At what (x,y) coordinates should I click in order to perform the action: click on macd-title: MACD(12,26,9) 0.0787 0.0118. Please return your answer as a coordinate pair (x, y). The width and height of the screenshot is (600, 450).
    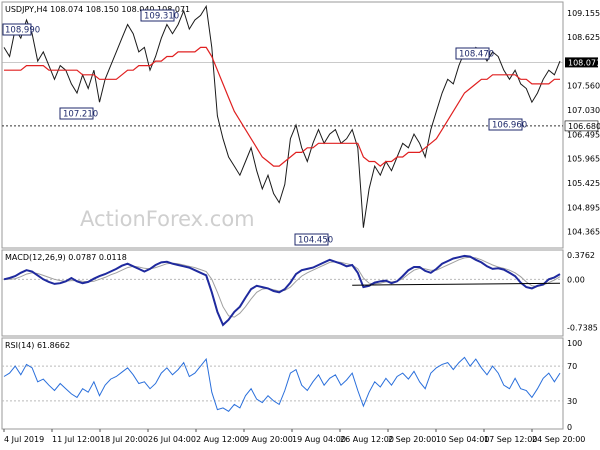
    Looking at the image, I should click on (66, 257).